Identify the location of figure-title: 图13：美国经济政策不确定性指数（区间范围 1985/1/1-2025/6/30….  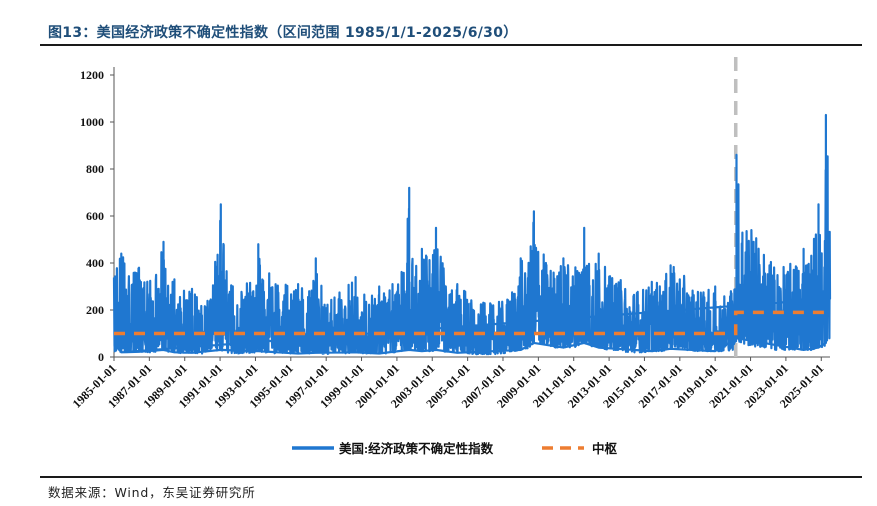
(283, 33).